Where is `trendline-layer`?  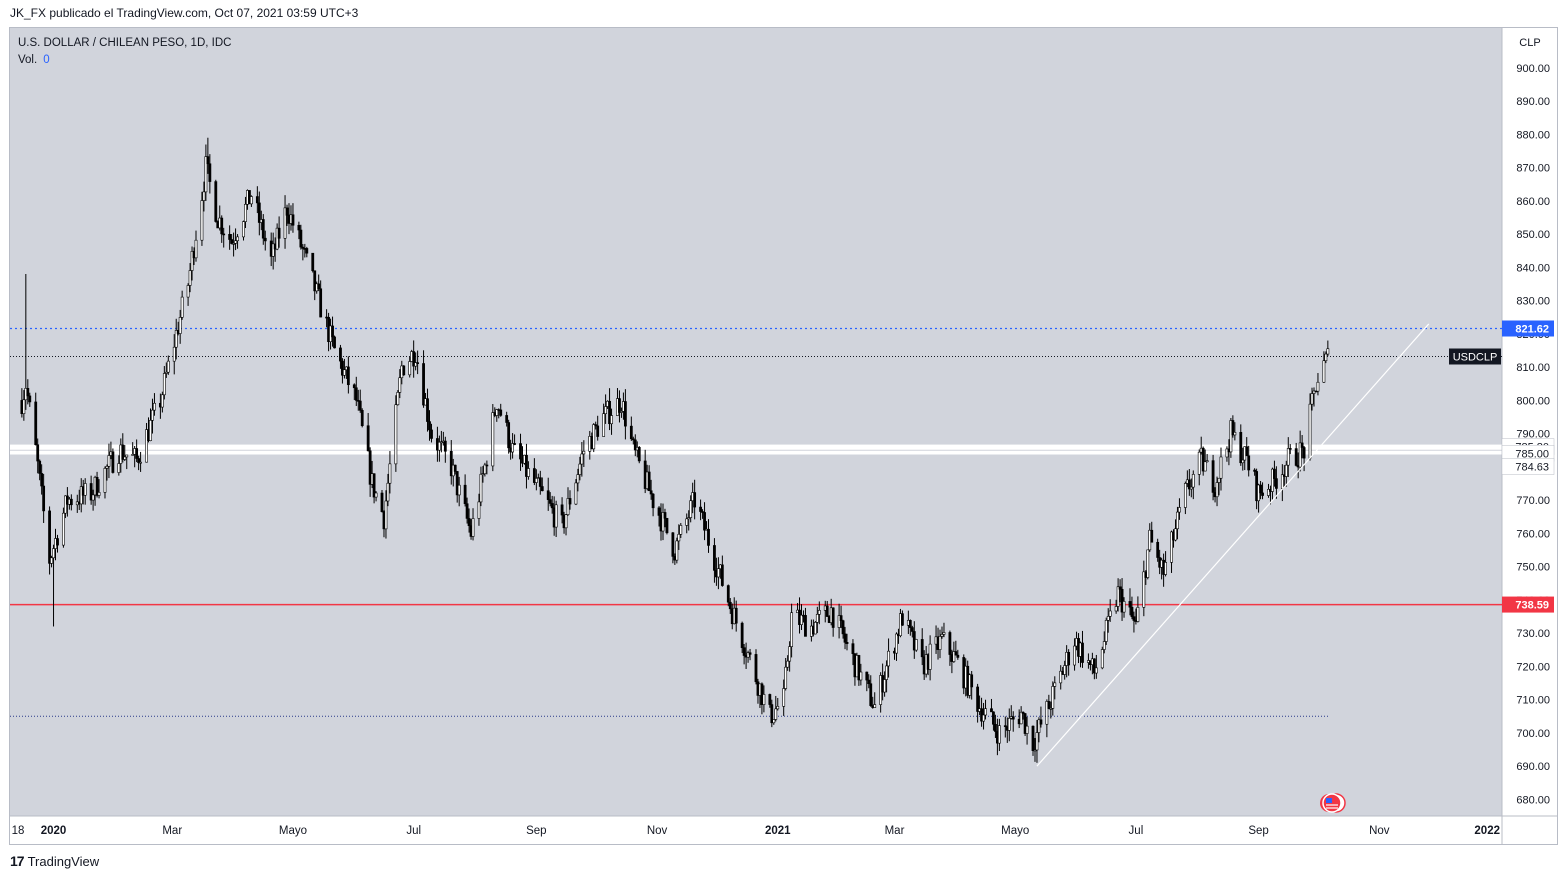
trendline-layer is located at coordinates (1233, 545).